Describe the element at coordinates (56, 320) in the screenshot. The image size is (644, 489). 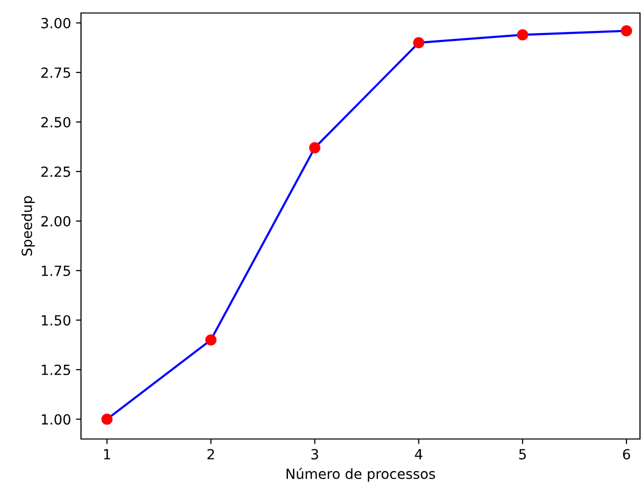
I see `y-tick-label: 1.50` at that location.